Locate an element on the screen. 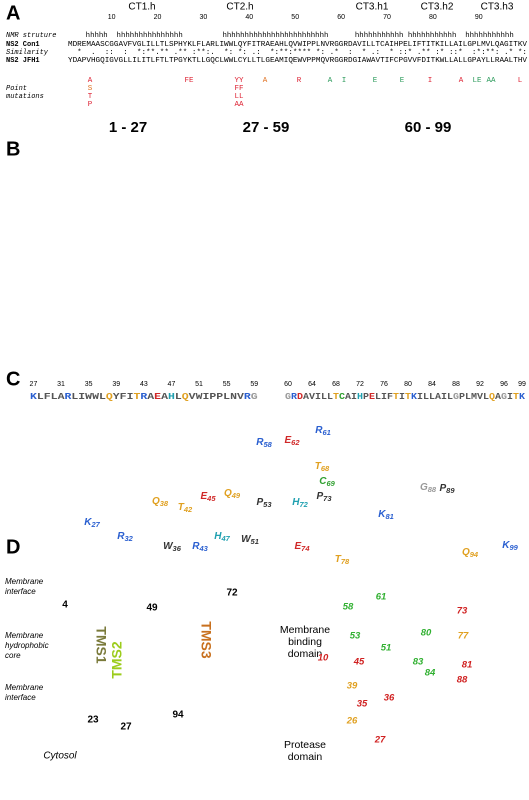  segment-label: 60 - 99 is located at coordinates (428, 127).